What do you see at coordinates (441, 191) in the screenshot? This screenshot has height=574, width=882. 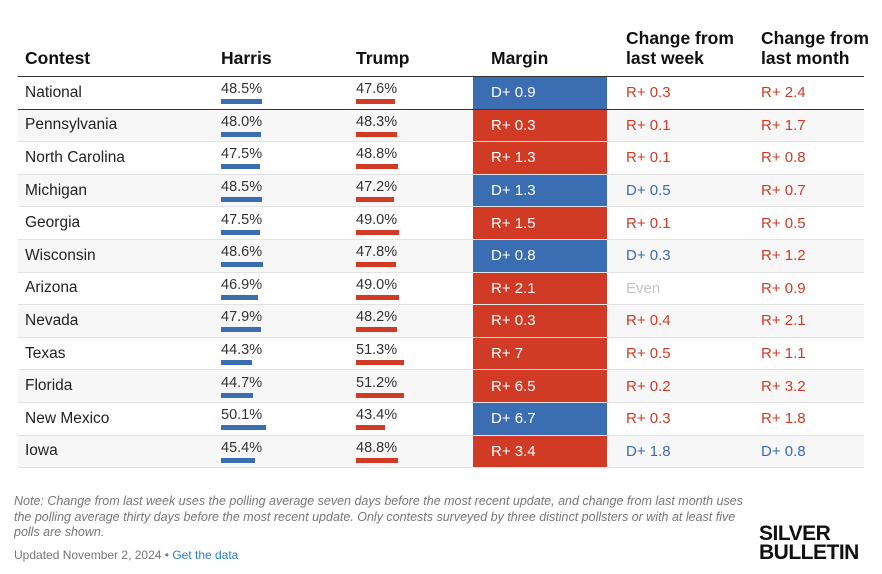 I see `table-row: Michigan 48.5% 47.2% D+ 1.3 D+ 0.5 R+ 0.7` at bounding box center [441, 191].